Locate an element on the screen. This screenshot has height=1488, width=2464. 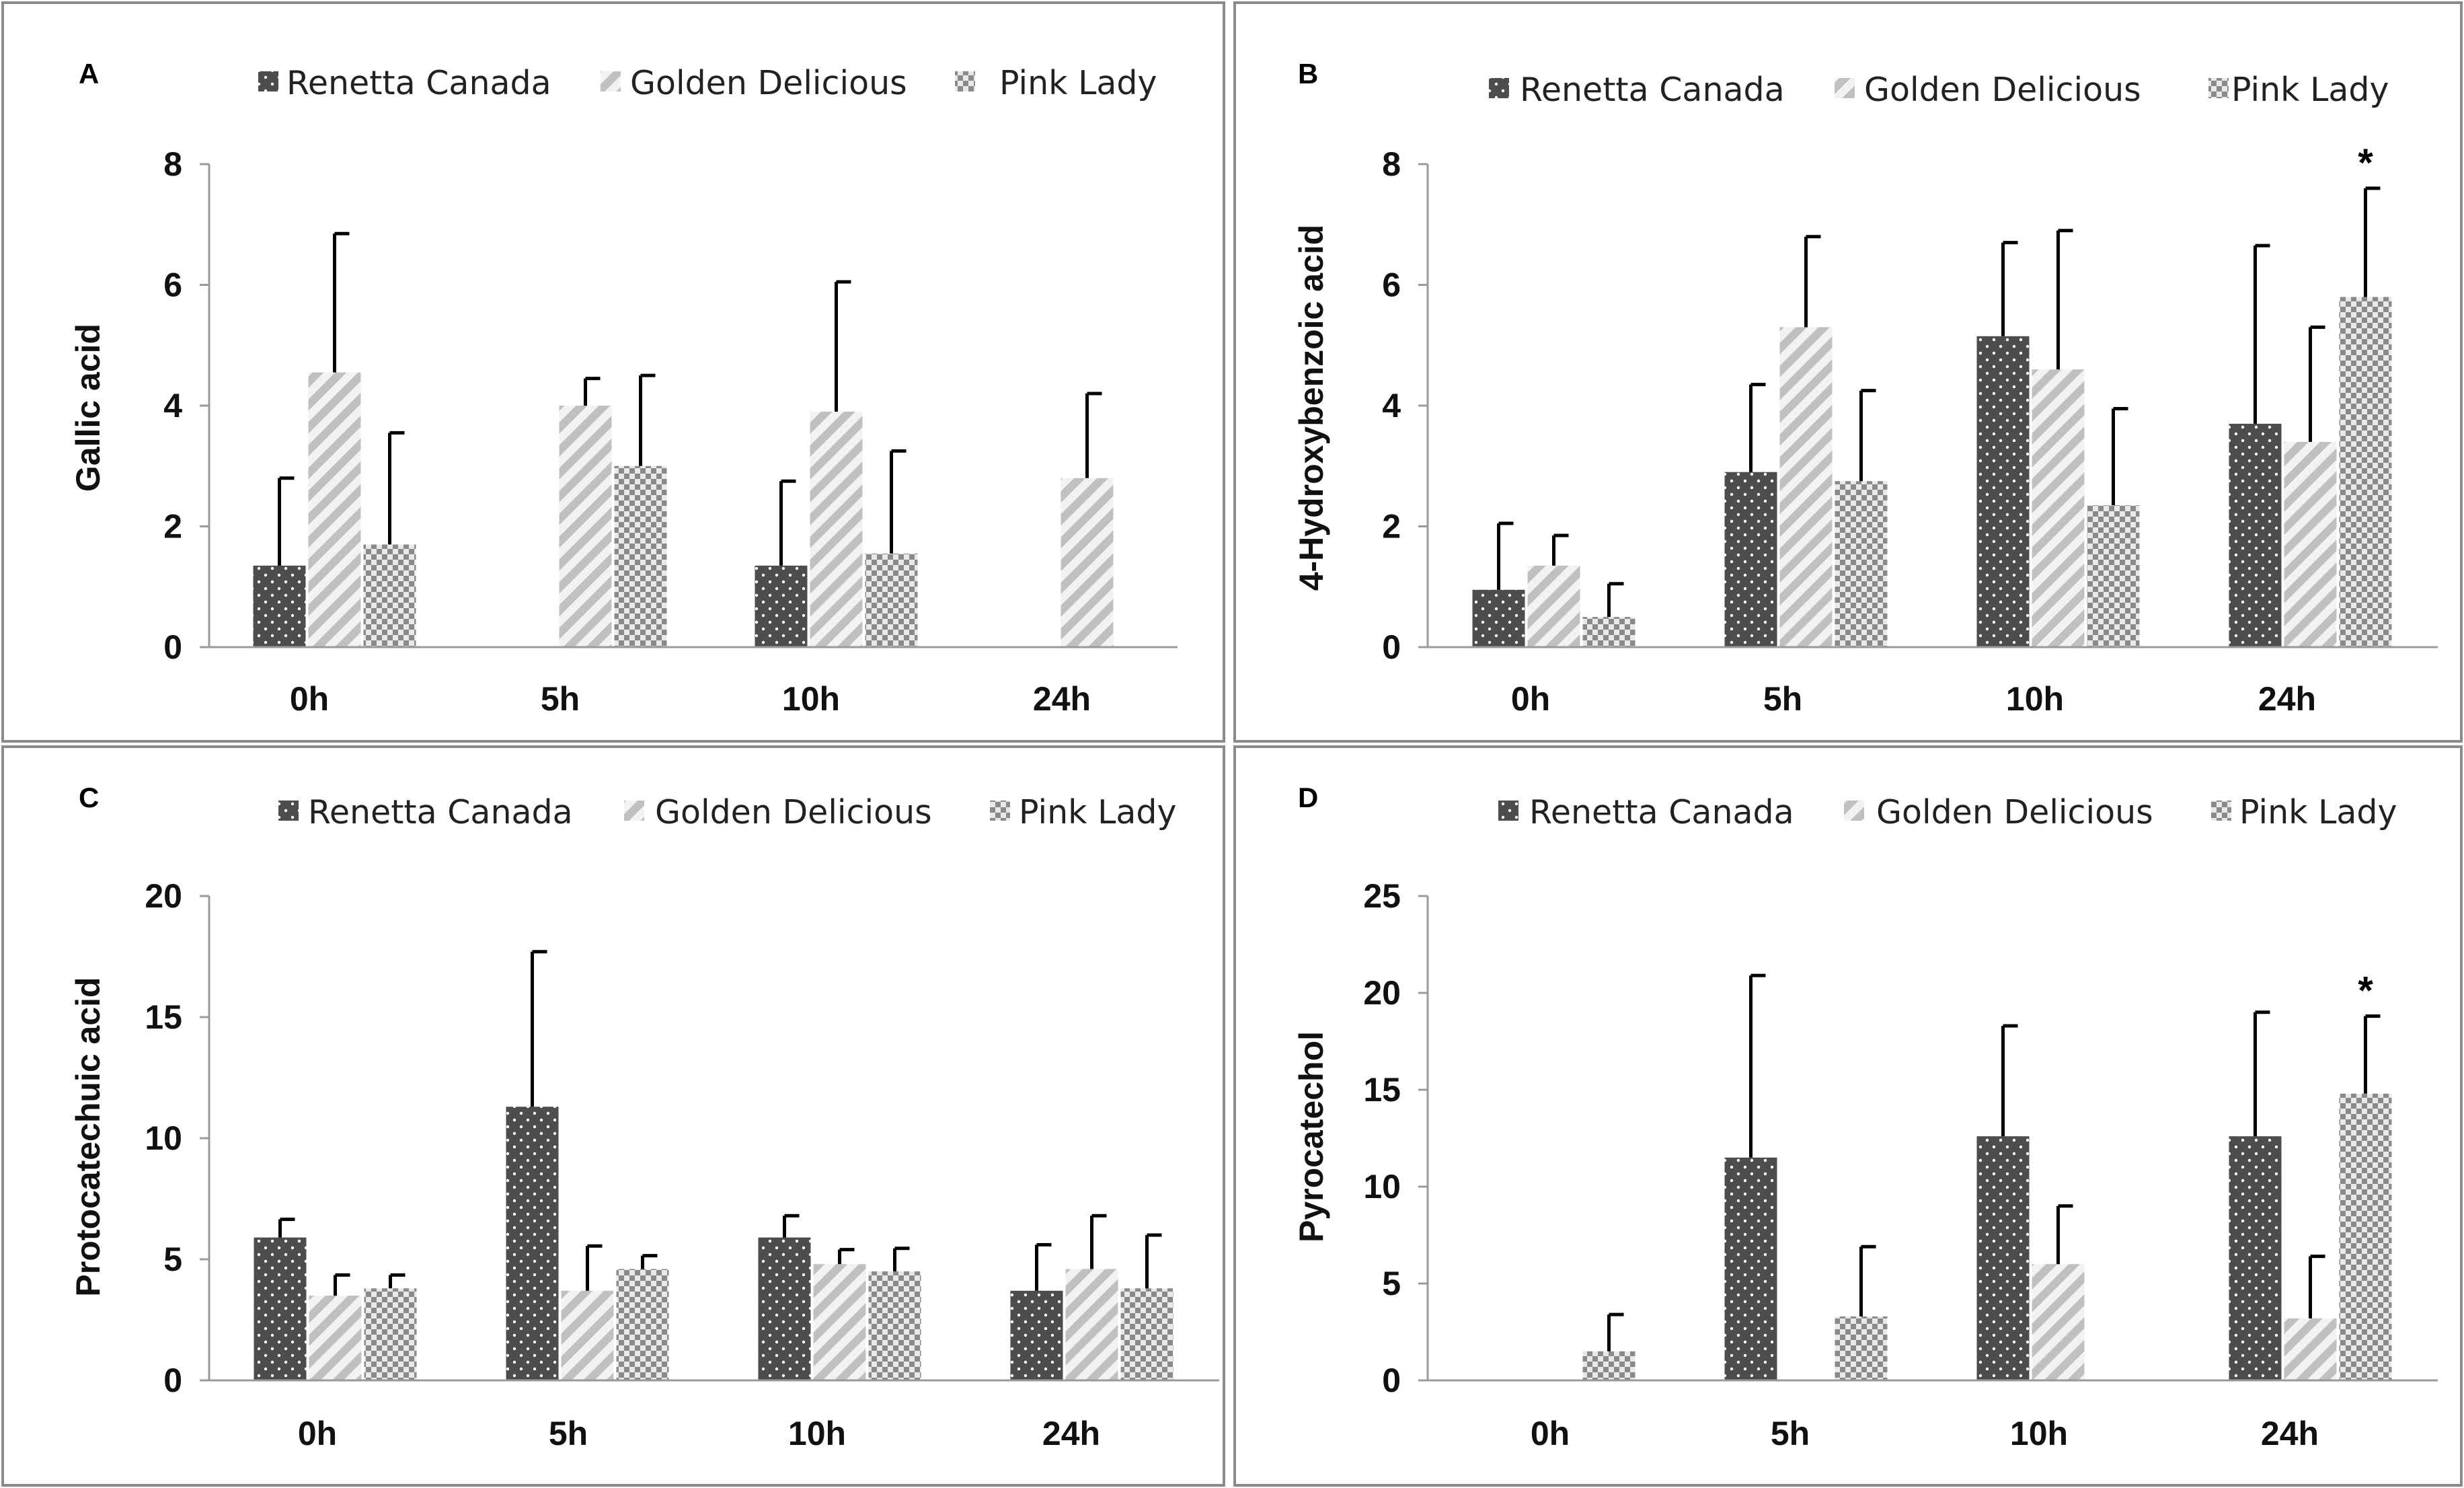
y-tick-label: 5 is located at coordinates (173, 1259).